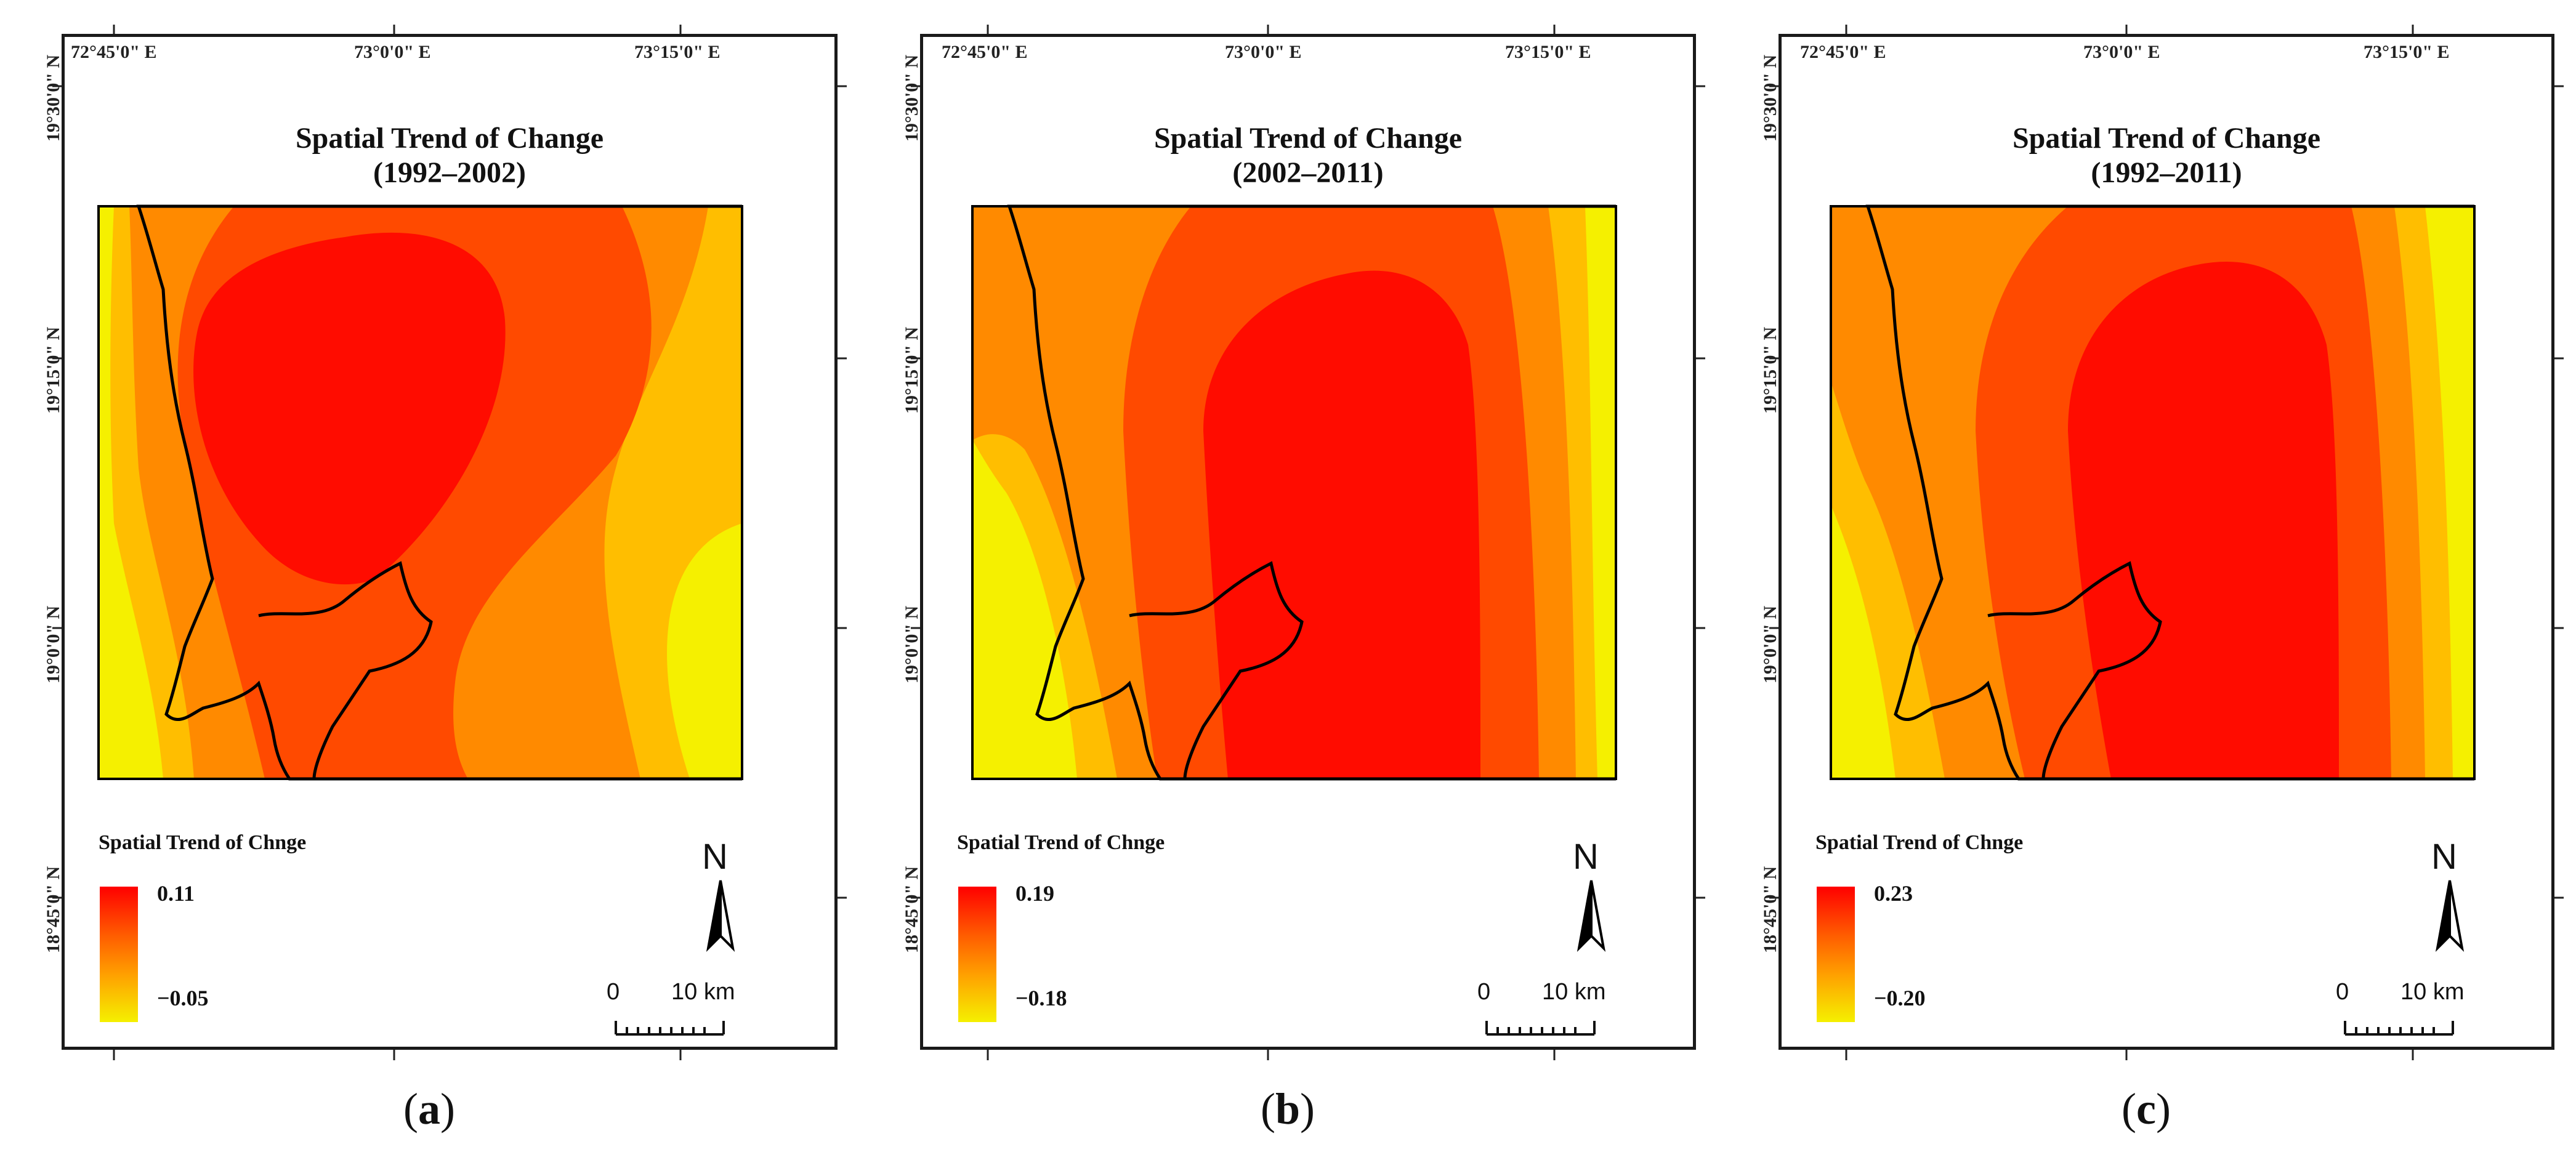  I want to click on caption-letter: b, so click(1288, 1109).